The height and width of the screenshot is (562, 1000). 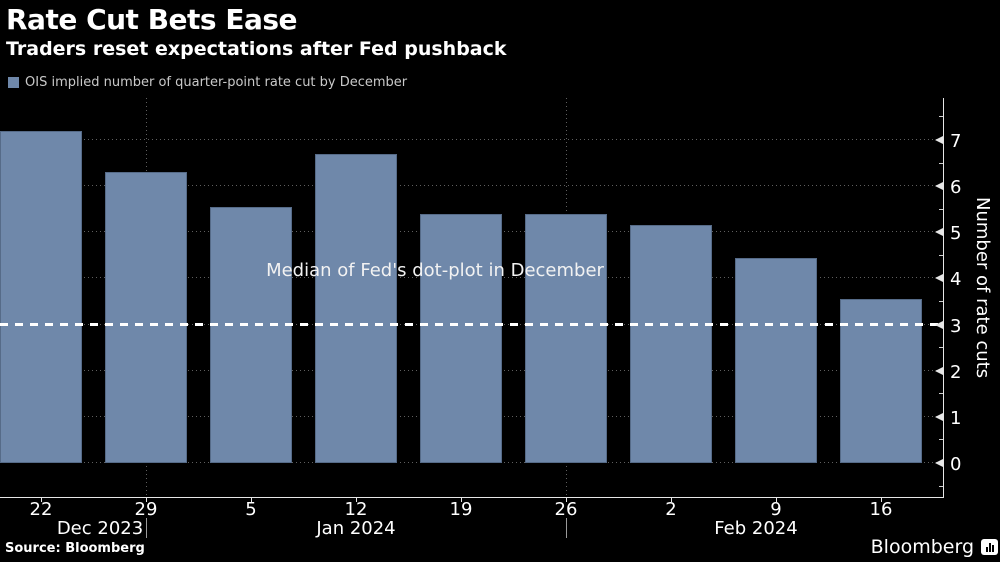 I want to click on y-axis-tick-label: 6, so click(x=956, y=188).